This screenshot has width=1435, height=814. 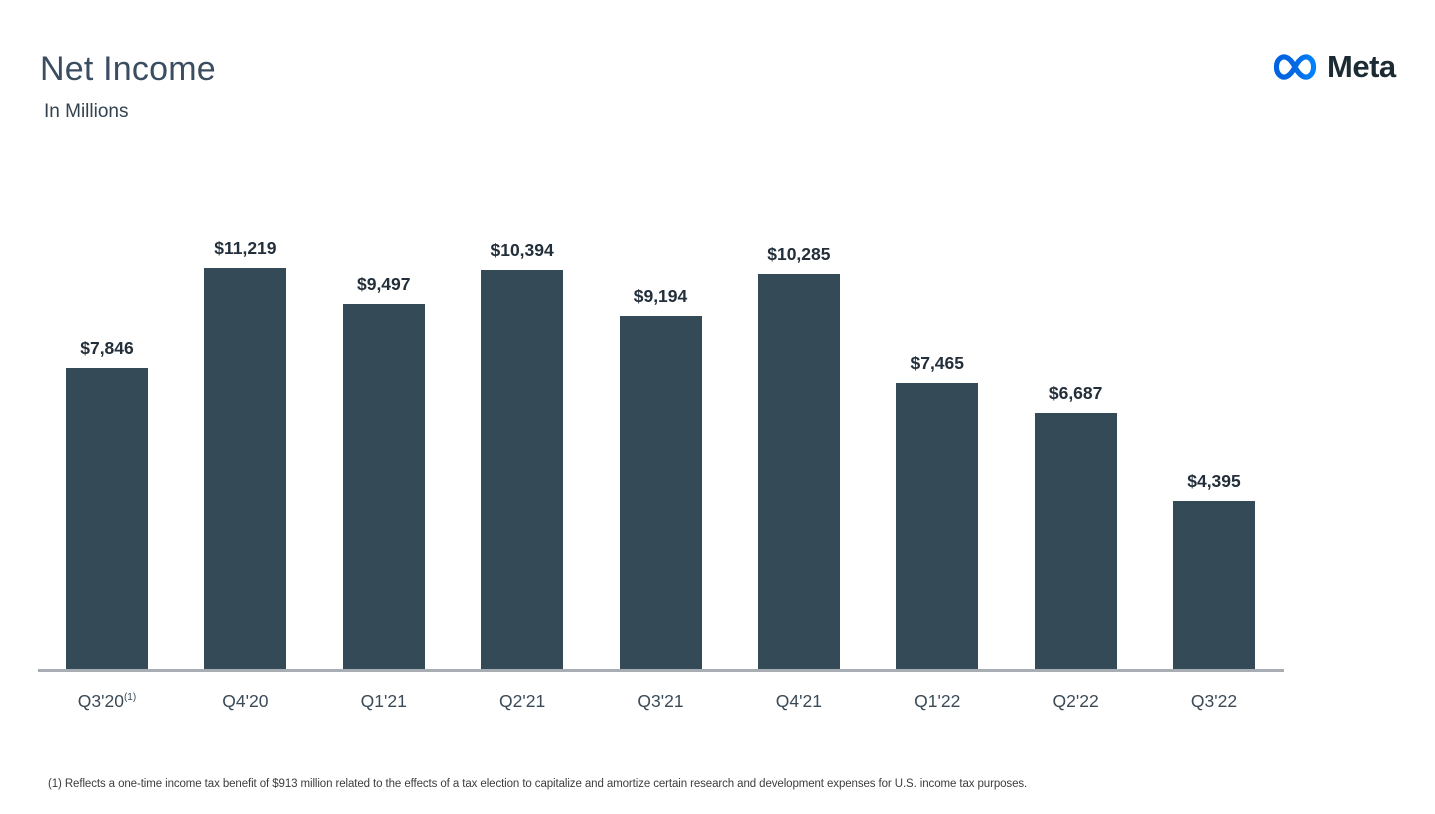 I want to click on x-axis-label: Q4'21, so click(x=798, y=701).